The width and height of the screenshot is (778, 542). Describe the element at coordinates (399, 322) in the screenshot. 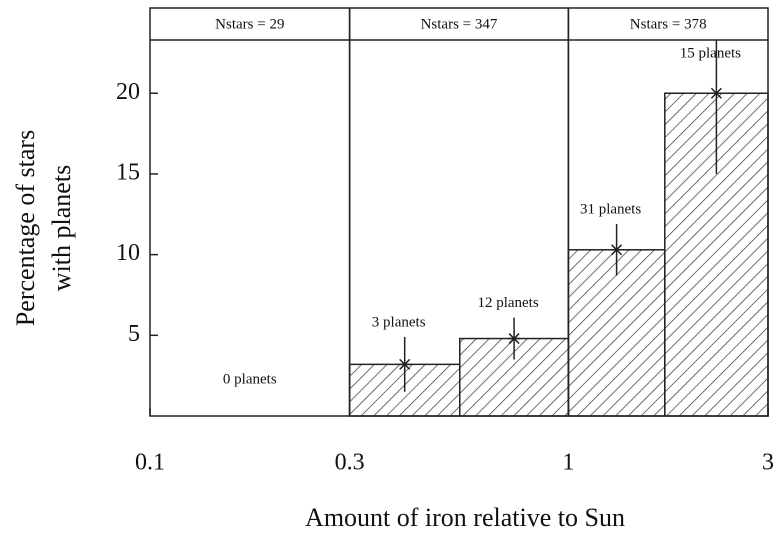

I see `bin-label: 3 planets` at that location.